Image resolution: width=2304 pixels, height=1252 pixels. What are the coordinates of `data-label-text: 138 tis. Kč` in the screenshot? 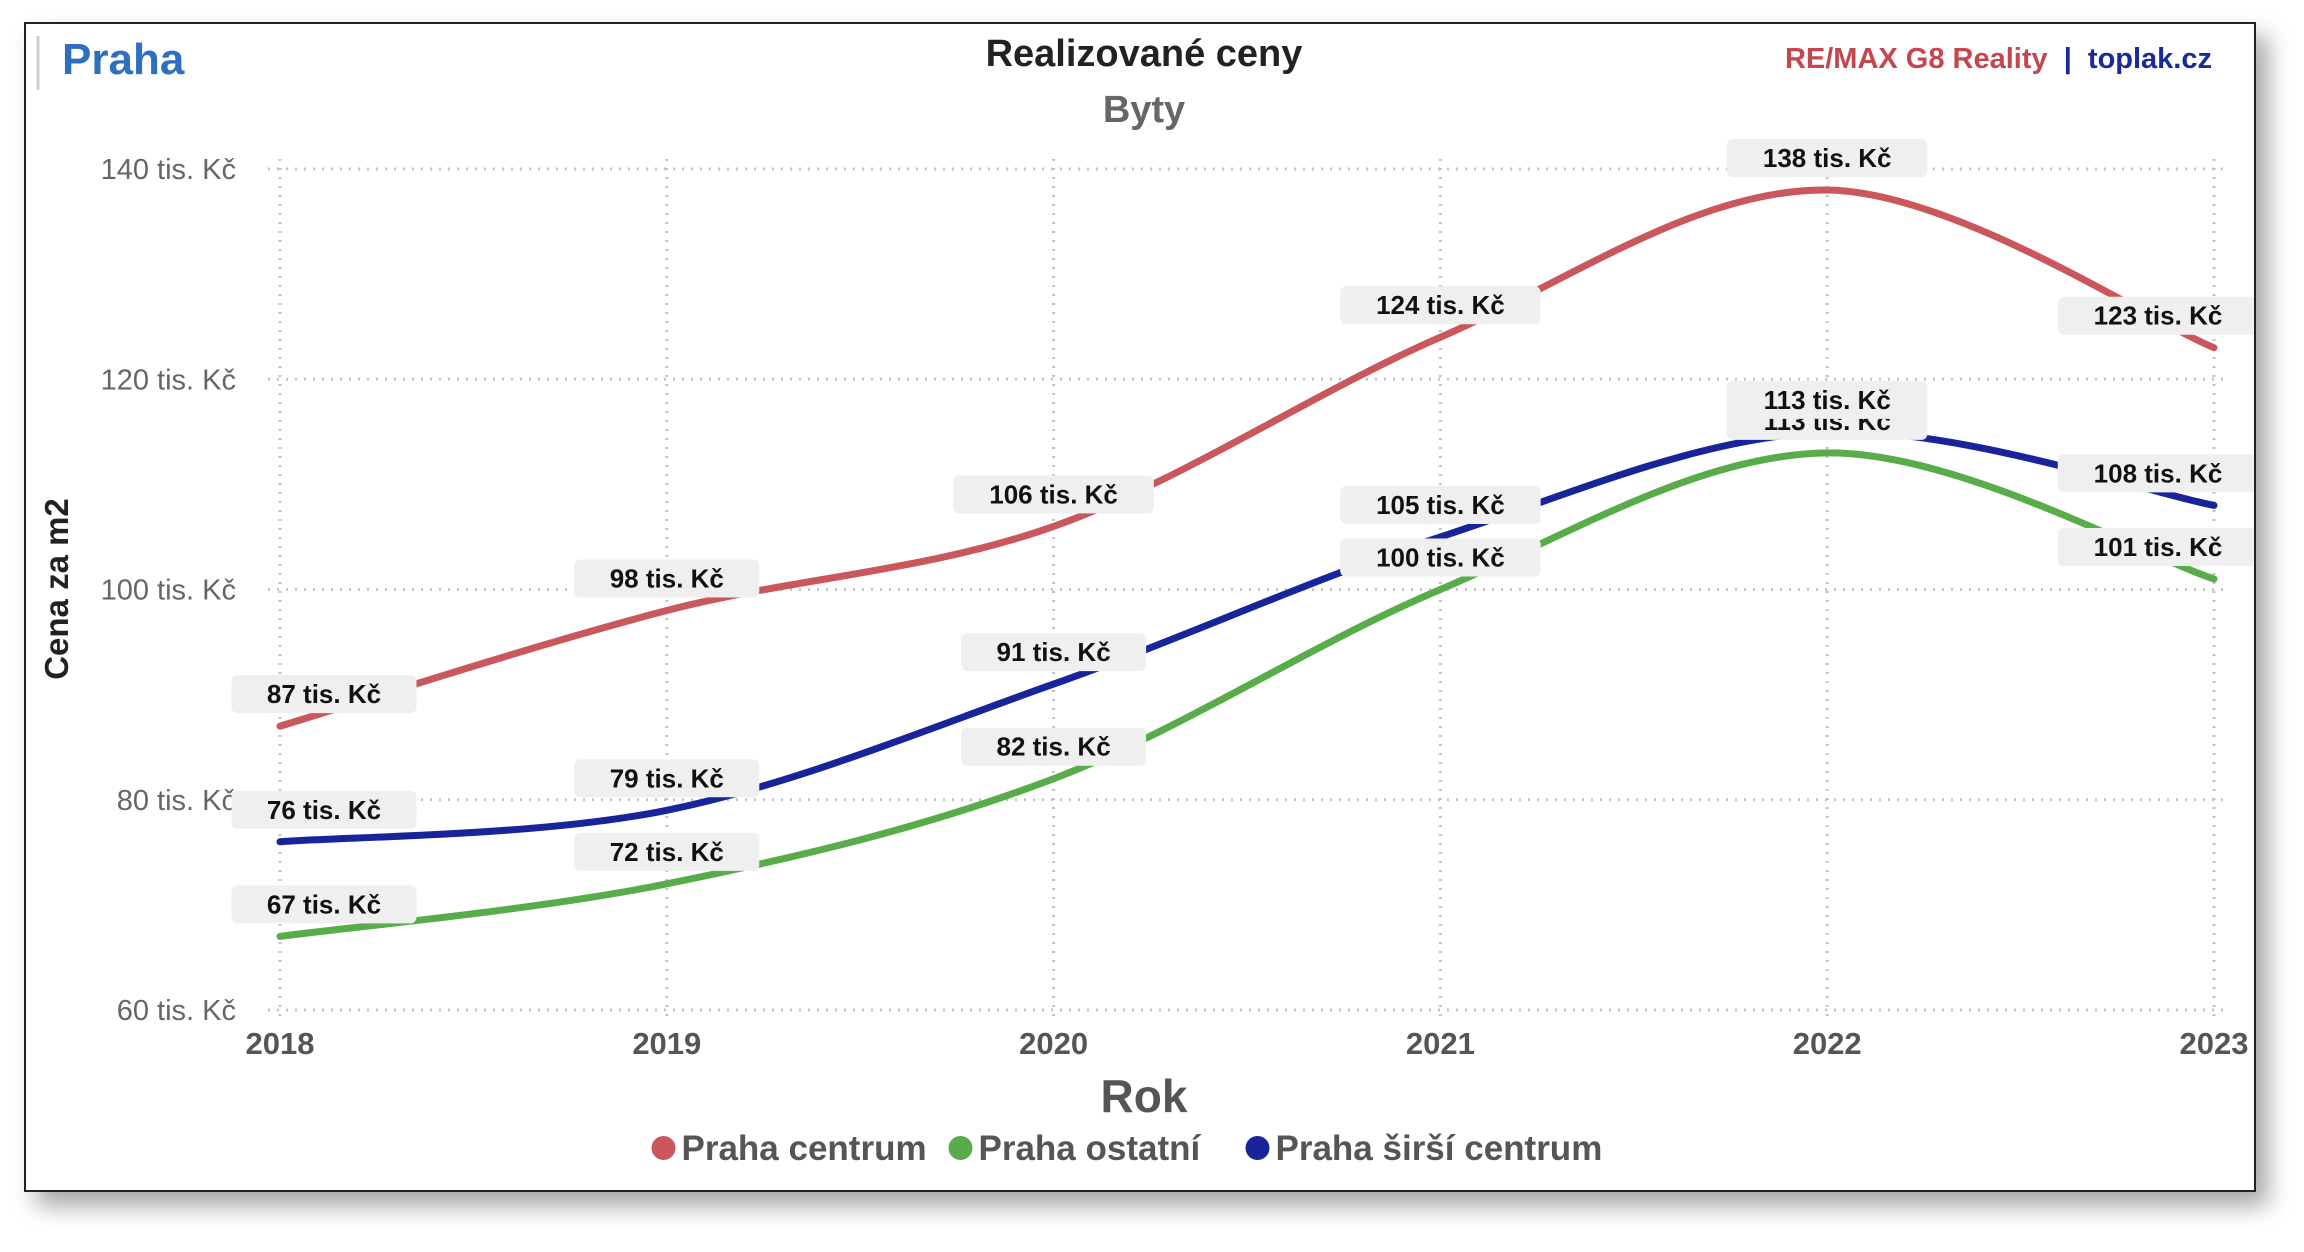 It's located at (1827, 158).